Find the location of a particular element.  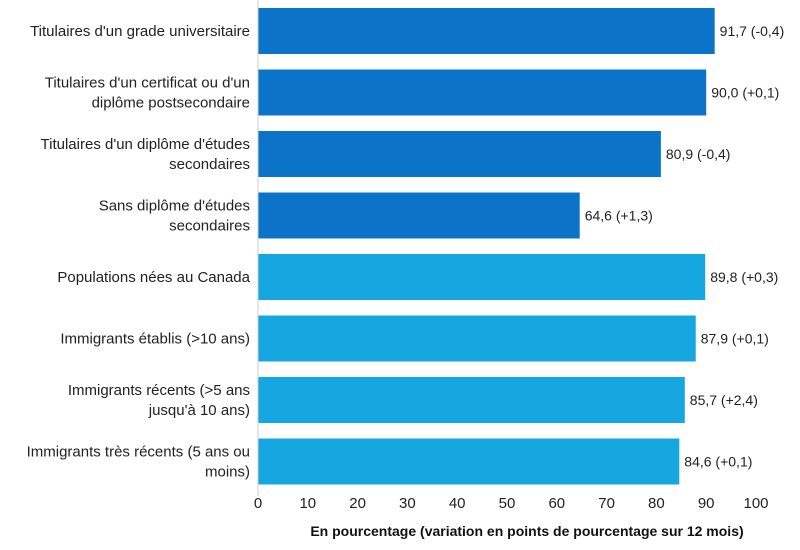

value-label: 64,6 (+1,3) is located at coordinates (619, 216).